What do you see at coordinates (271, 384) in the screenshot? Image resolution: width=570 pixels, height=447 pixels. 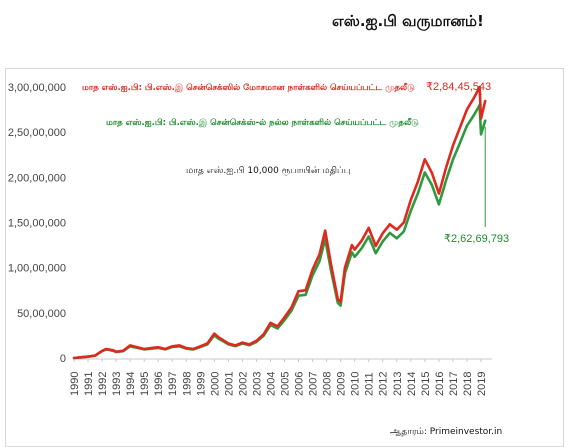 I see `x-tick-label: 2004` at bounding box center [271, 384].